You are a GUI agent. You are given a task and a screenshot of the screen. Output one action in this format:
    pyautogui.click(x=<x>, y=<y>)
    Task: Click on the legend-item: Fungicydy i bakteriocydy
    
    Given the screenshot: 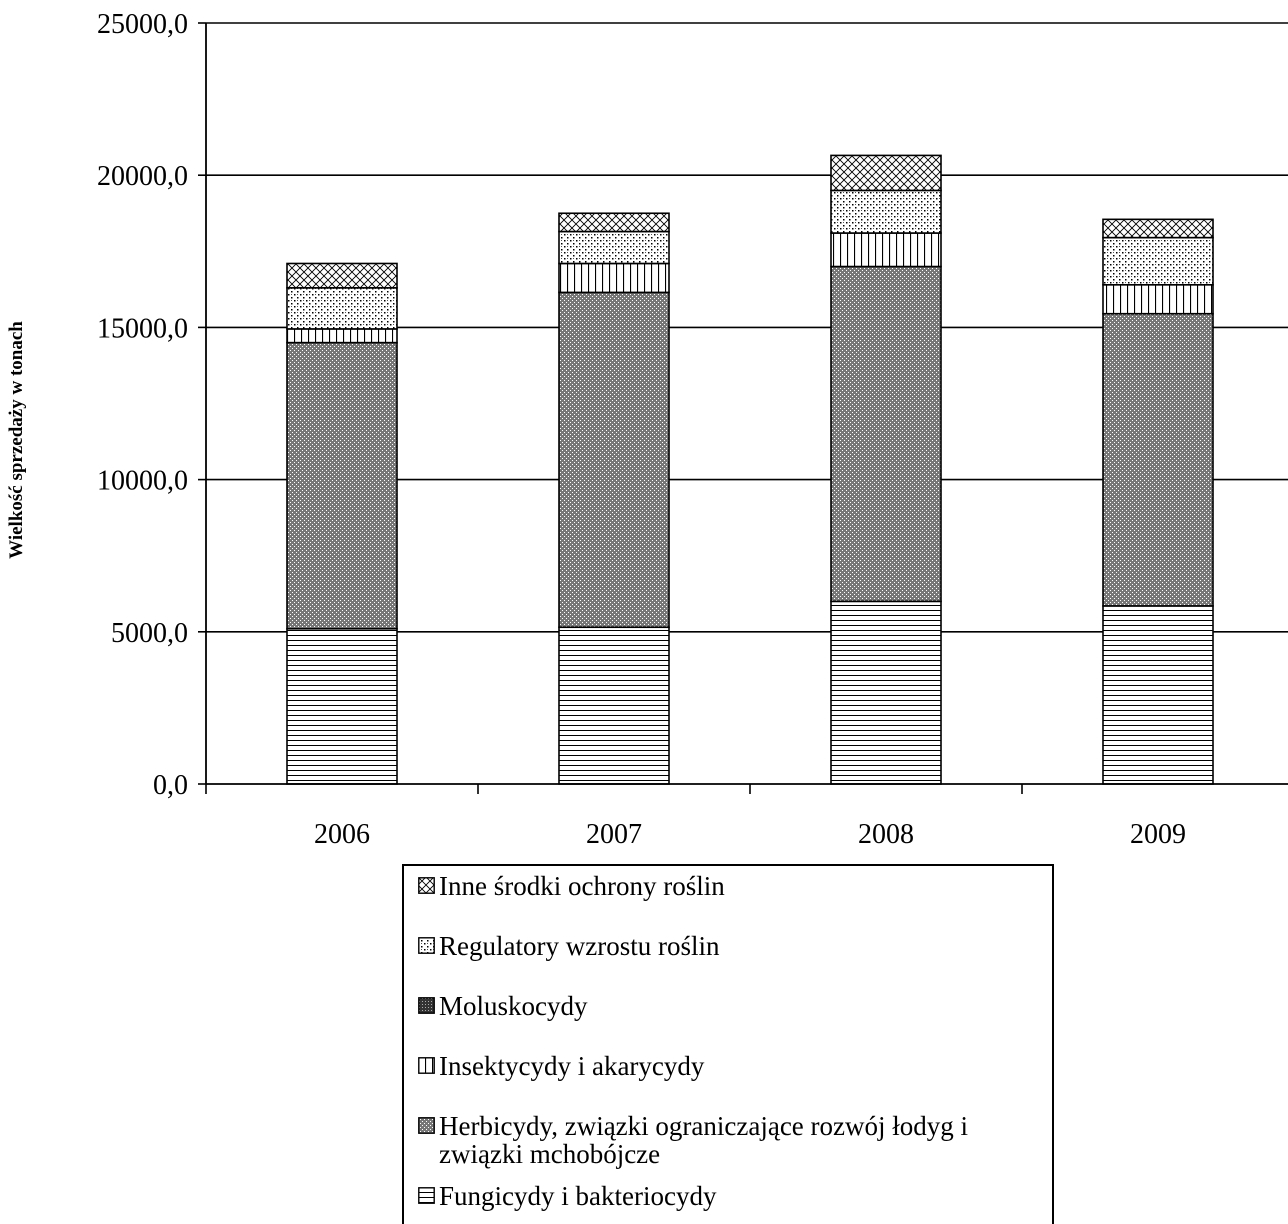 What is the action you would take?
    pyautogui.click(x=733, y=1196)
    